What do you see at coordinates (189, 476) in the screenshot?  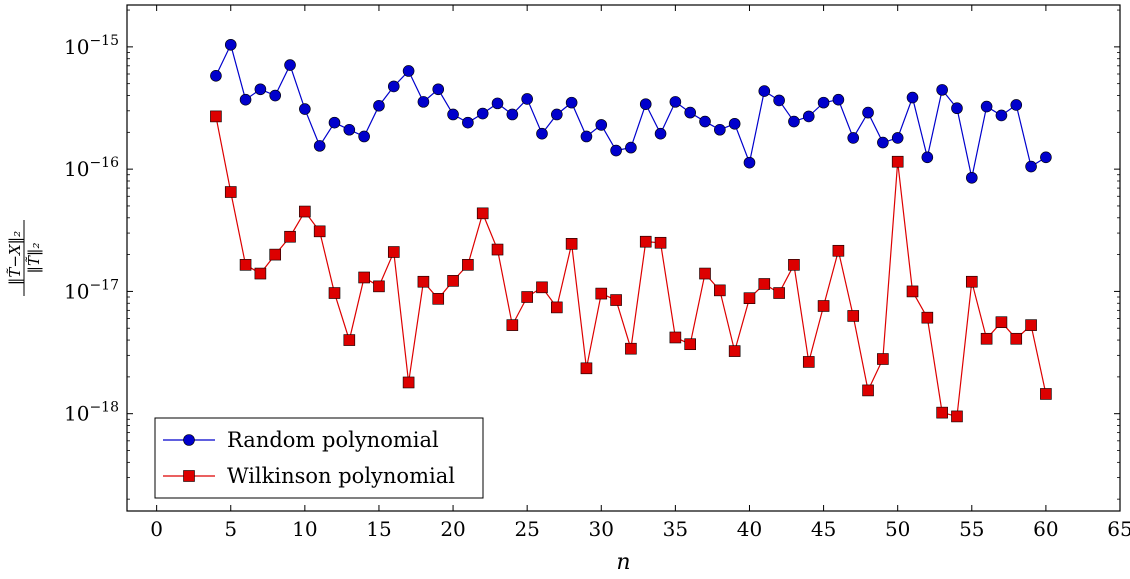 I see `legend-marker-wilkinson` at bounding box center [189, 476].